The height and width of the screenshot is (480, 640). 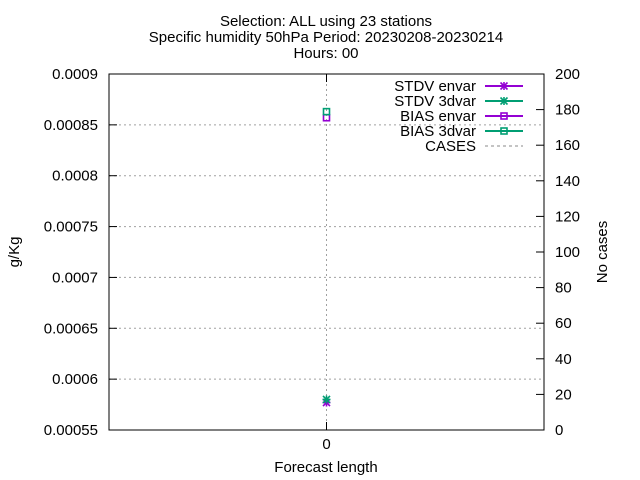 What do you see at coordinates (563, 359) in the screenshot?
I see `y2-tick-label: 40` at bounding box center [563, 359].